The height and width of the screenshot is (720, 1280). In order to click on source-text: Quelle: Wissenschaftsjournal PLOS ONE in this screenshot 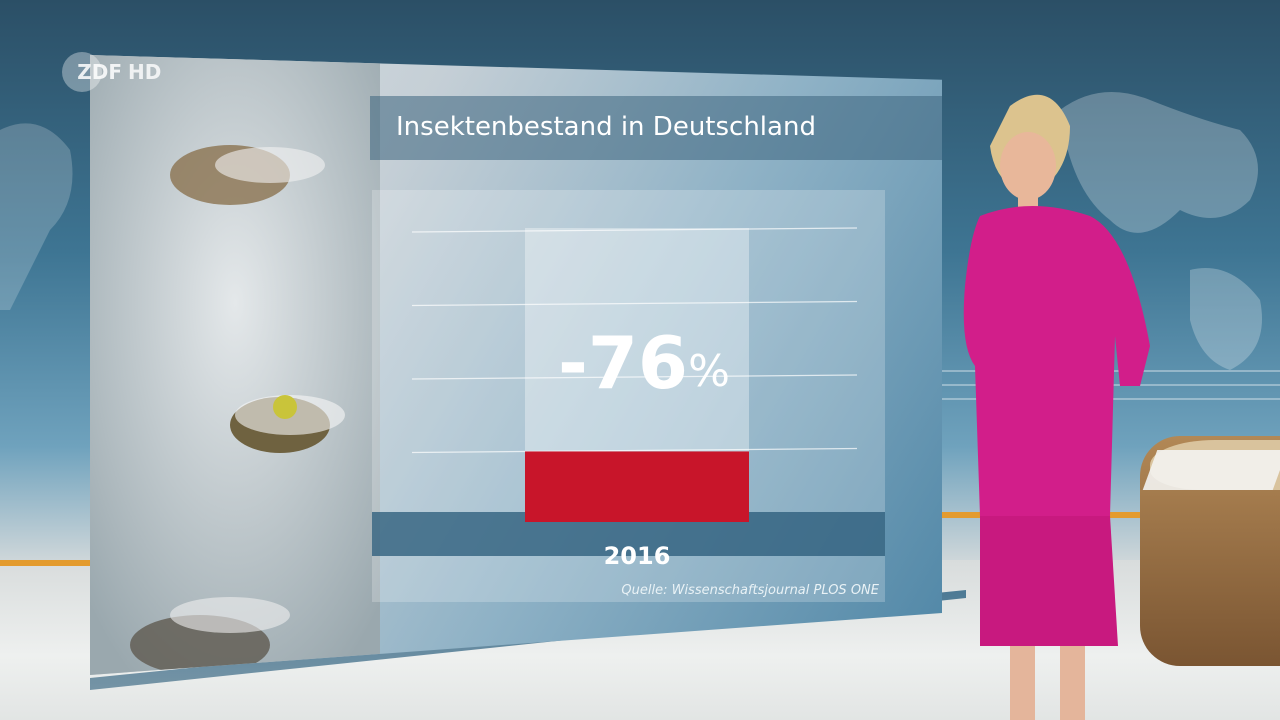, I will do `click(750, 590)`.